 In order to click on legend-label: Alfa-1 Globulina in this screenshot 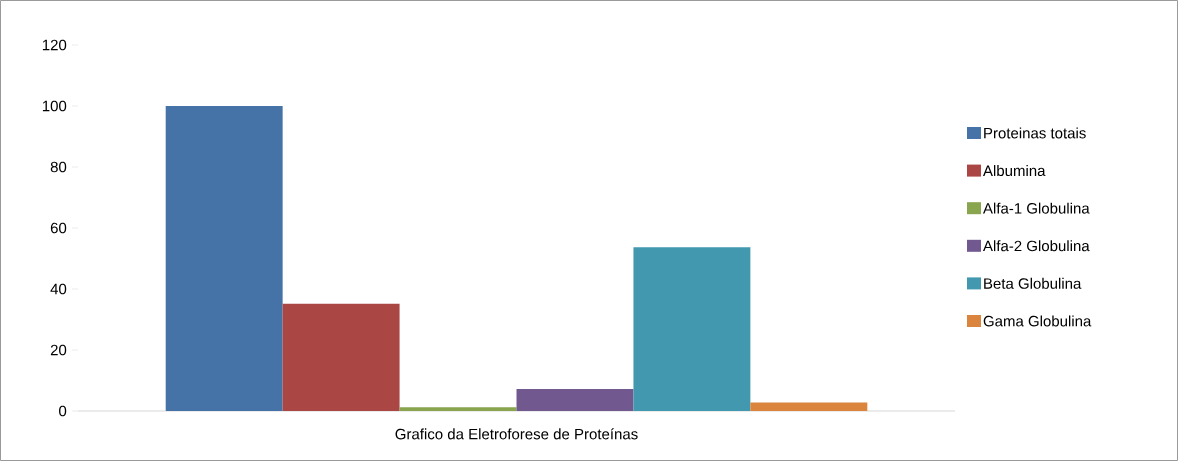, I will do `click(1036, 208)`.